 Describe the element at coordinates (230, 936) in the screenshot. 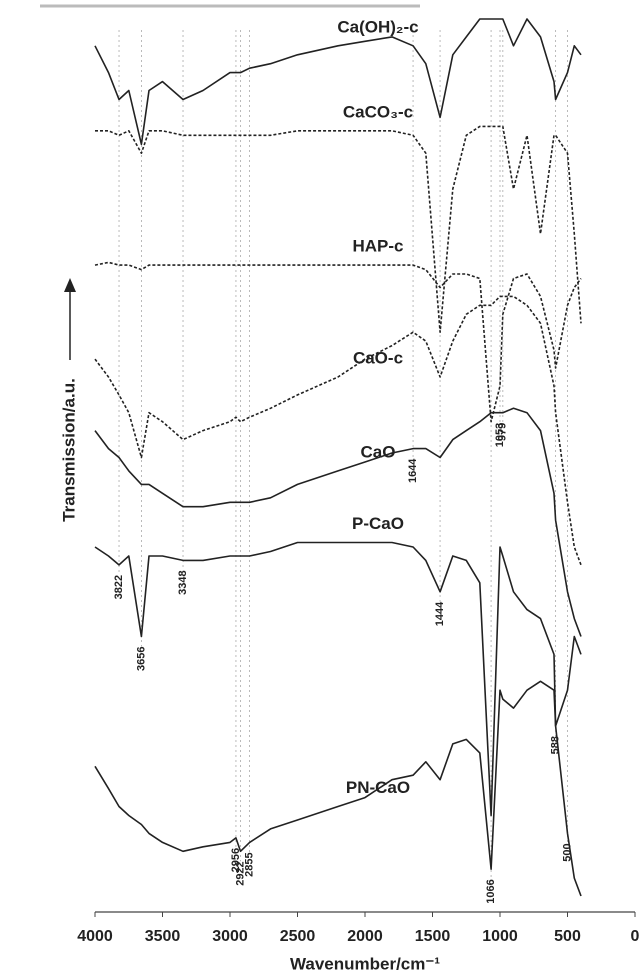

I see `x-tick-label: 3000` at that location.